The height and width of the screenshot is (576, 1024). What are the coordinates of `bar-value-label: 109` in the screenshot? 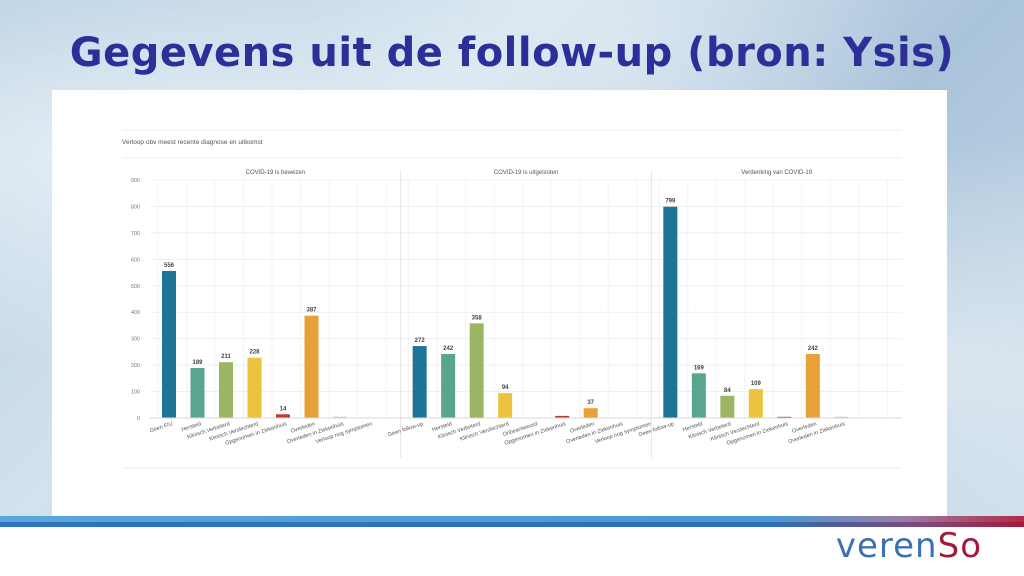 It's located at (756, 384).